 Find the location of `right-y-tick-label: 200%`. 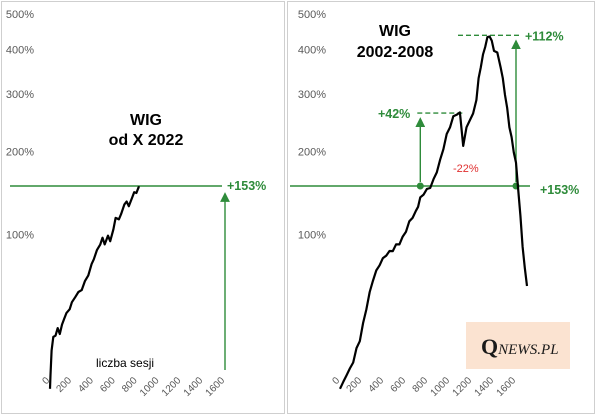

right-y-tick-label: 200% is located at coordinates (312, 152).